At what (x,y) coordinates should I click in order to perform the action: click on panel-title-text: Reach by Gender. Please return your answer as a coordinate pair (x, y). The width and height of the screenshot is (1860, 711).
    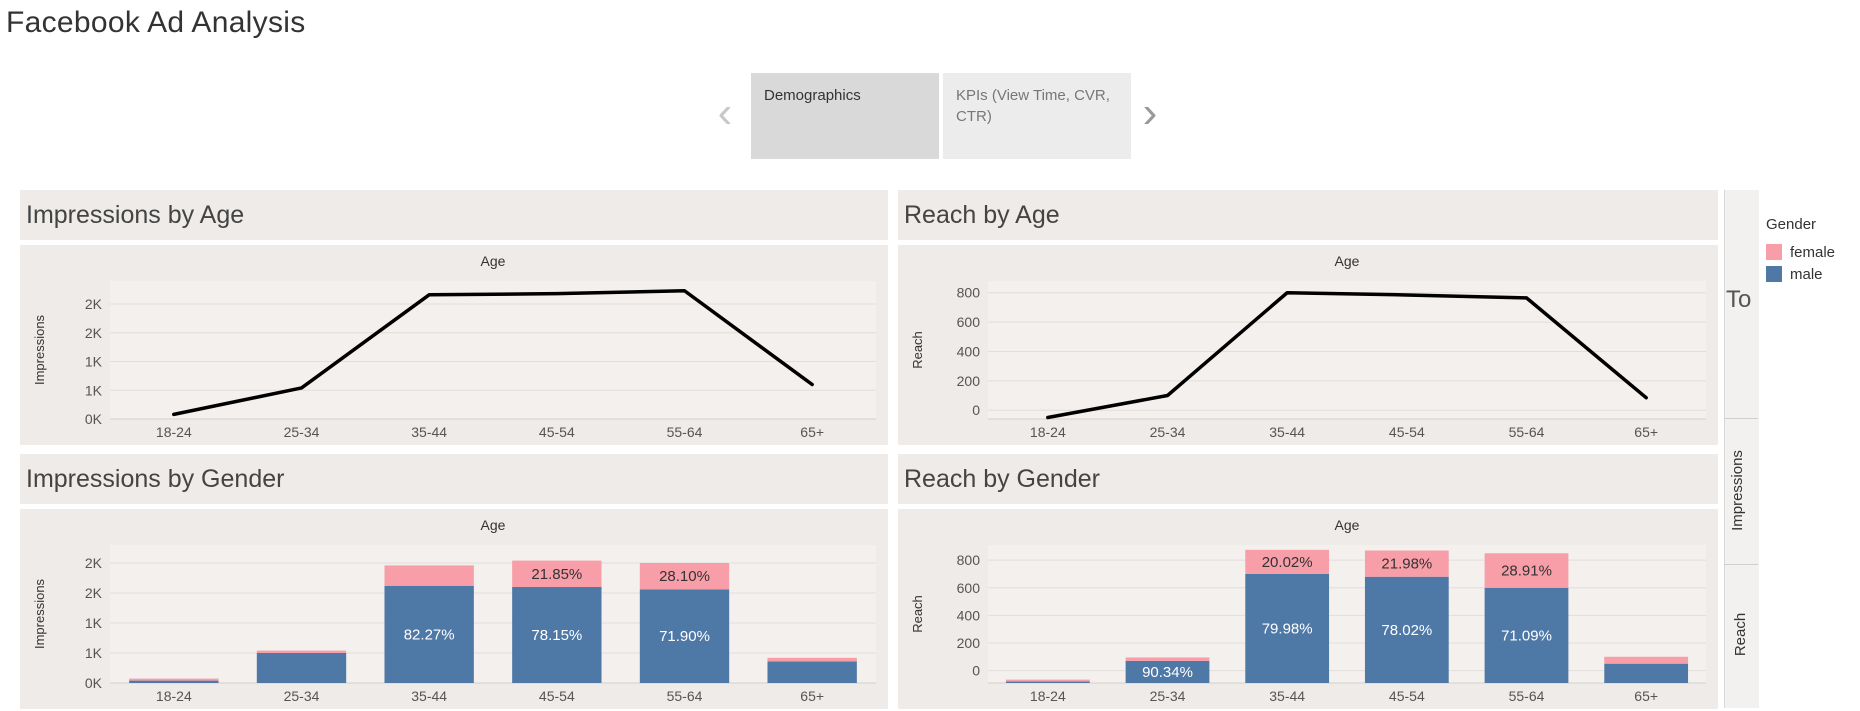
    Looking at the image, I should click on (1002, 479).